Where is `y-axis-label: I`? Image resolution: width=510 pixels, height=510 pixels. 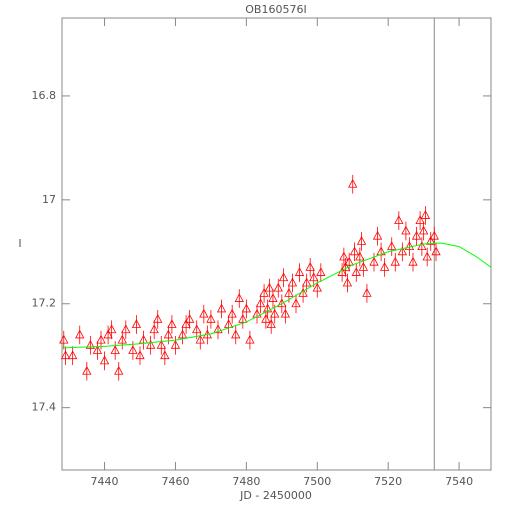 y-axis-label: I is located at coordinates (19, 243).